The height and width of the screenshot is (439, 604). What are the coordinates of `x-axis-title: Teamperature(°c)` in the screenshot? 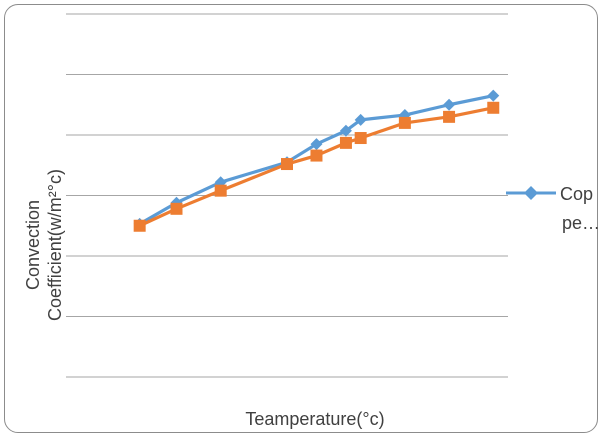 It's located at (314, 419).